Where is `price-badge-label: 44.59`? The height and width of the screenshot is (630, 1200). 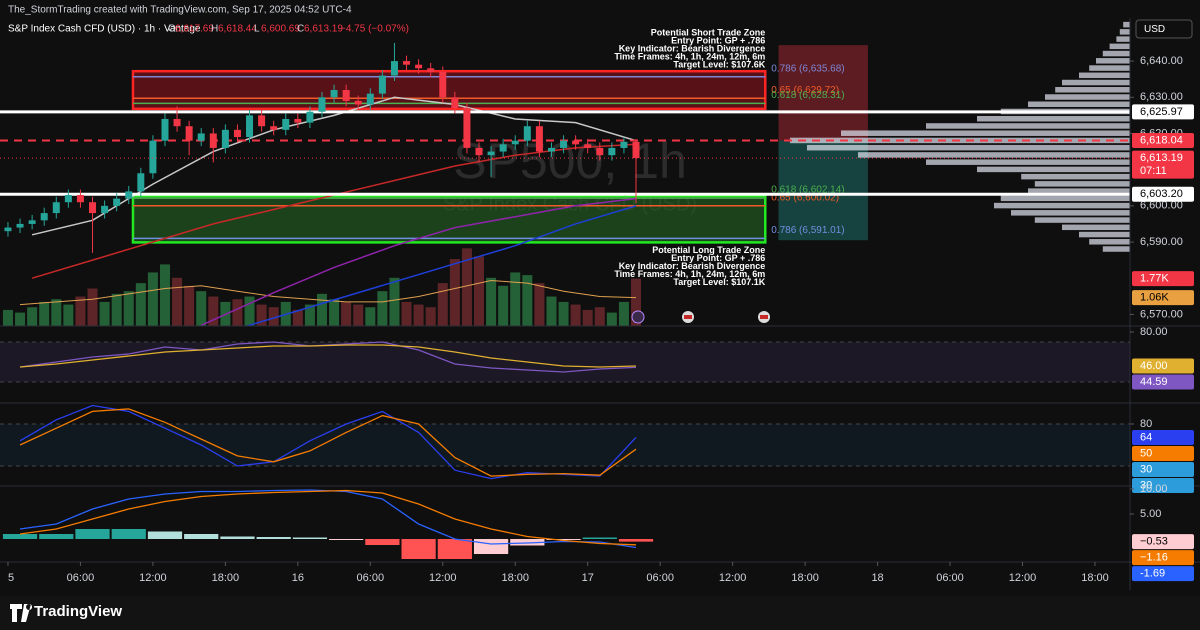 price-badge-label: 44.59 is located at coordinates (1154, 382).